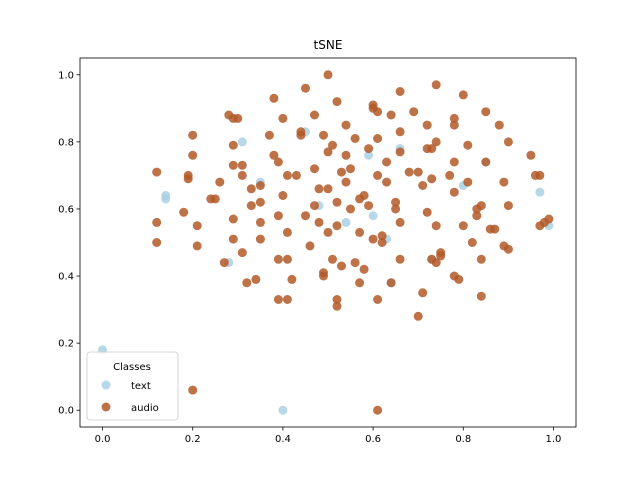  What do you see at coordinates (66, 209) in the screenshot?
I see `y-tick-label: 0.6` at bounding box center [66, 209].